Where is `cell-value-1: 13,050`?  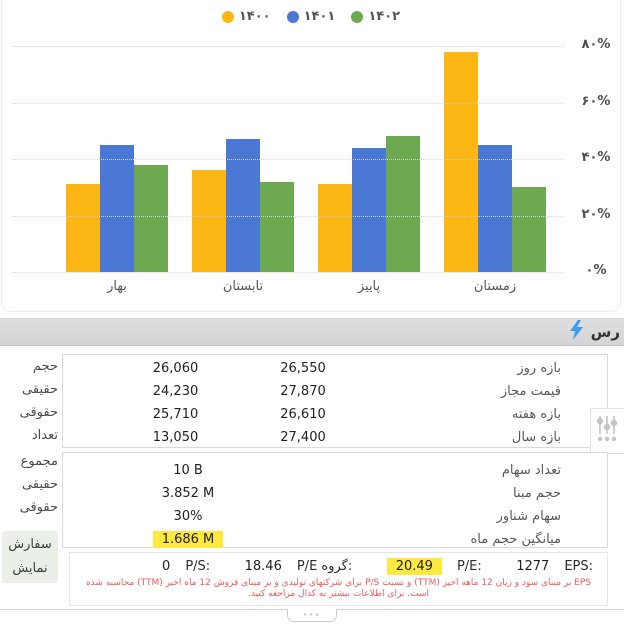
cell-value-1: 13,050 is located at coordinates (175, 437).